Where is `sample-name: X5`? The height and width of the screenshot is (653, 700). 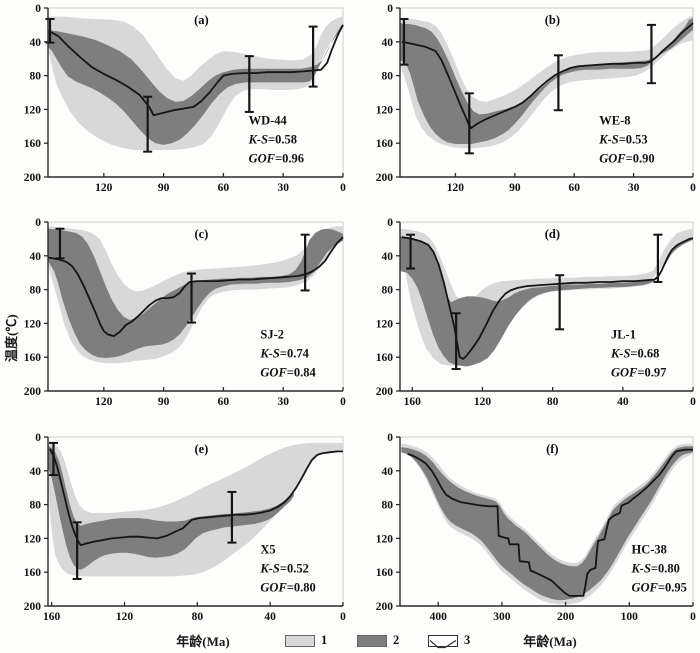
sample-name: X5 is located at coordinates (267, 550).